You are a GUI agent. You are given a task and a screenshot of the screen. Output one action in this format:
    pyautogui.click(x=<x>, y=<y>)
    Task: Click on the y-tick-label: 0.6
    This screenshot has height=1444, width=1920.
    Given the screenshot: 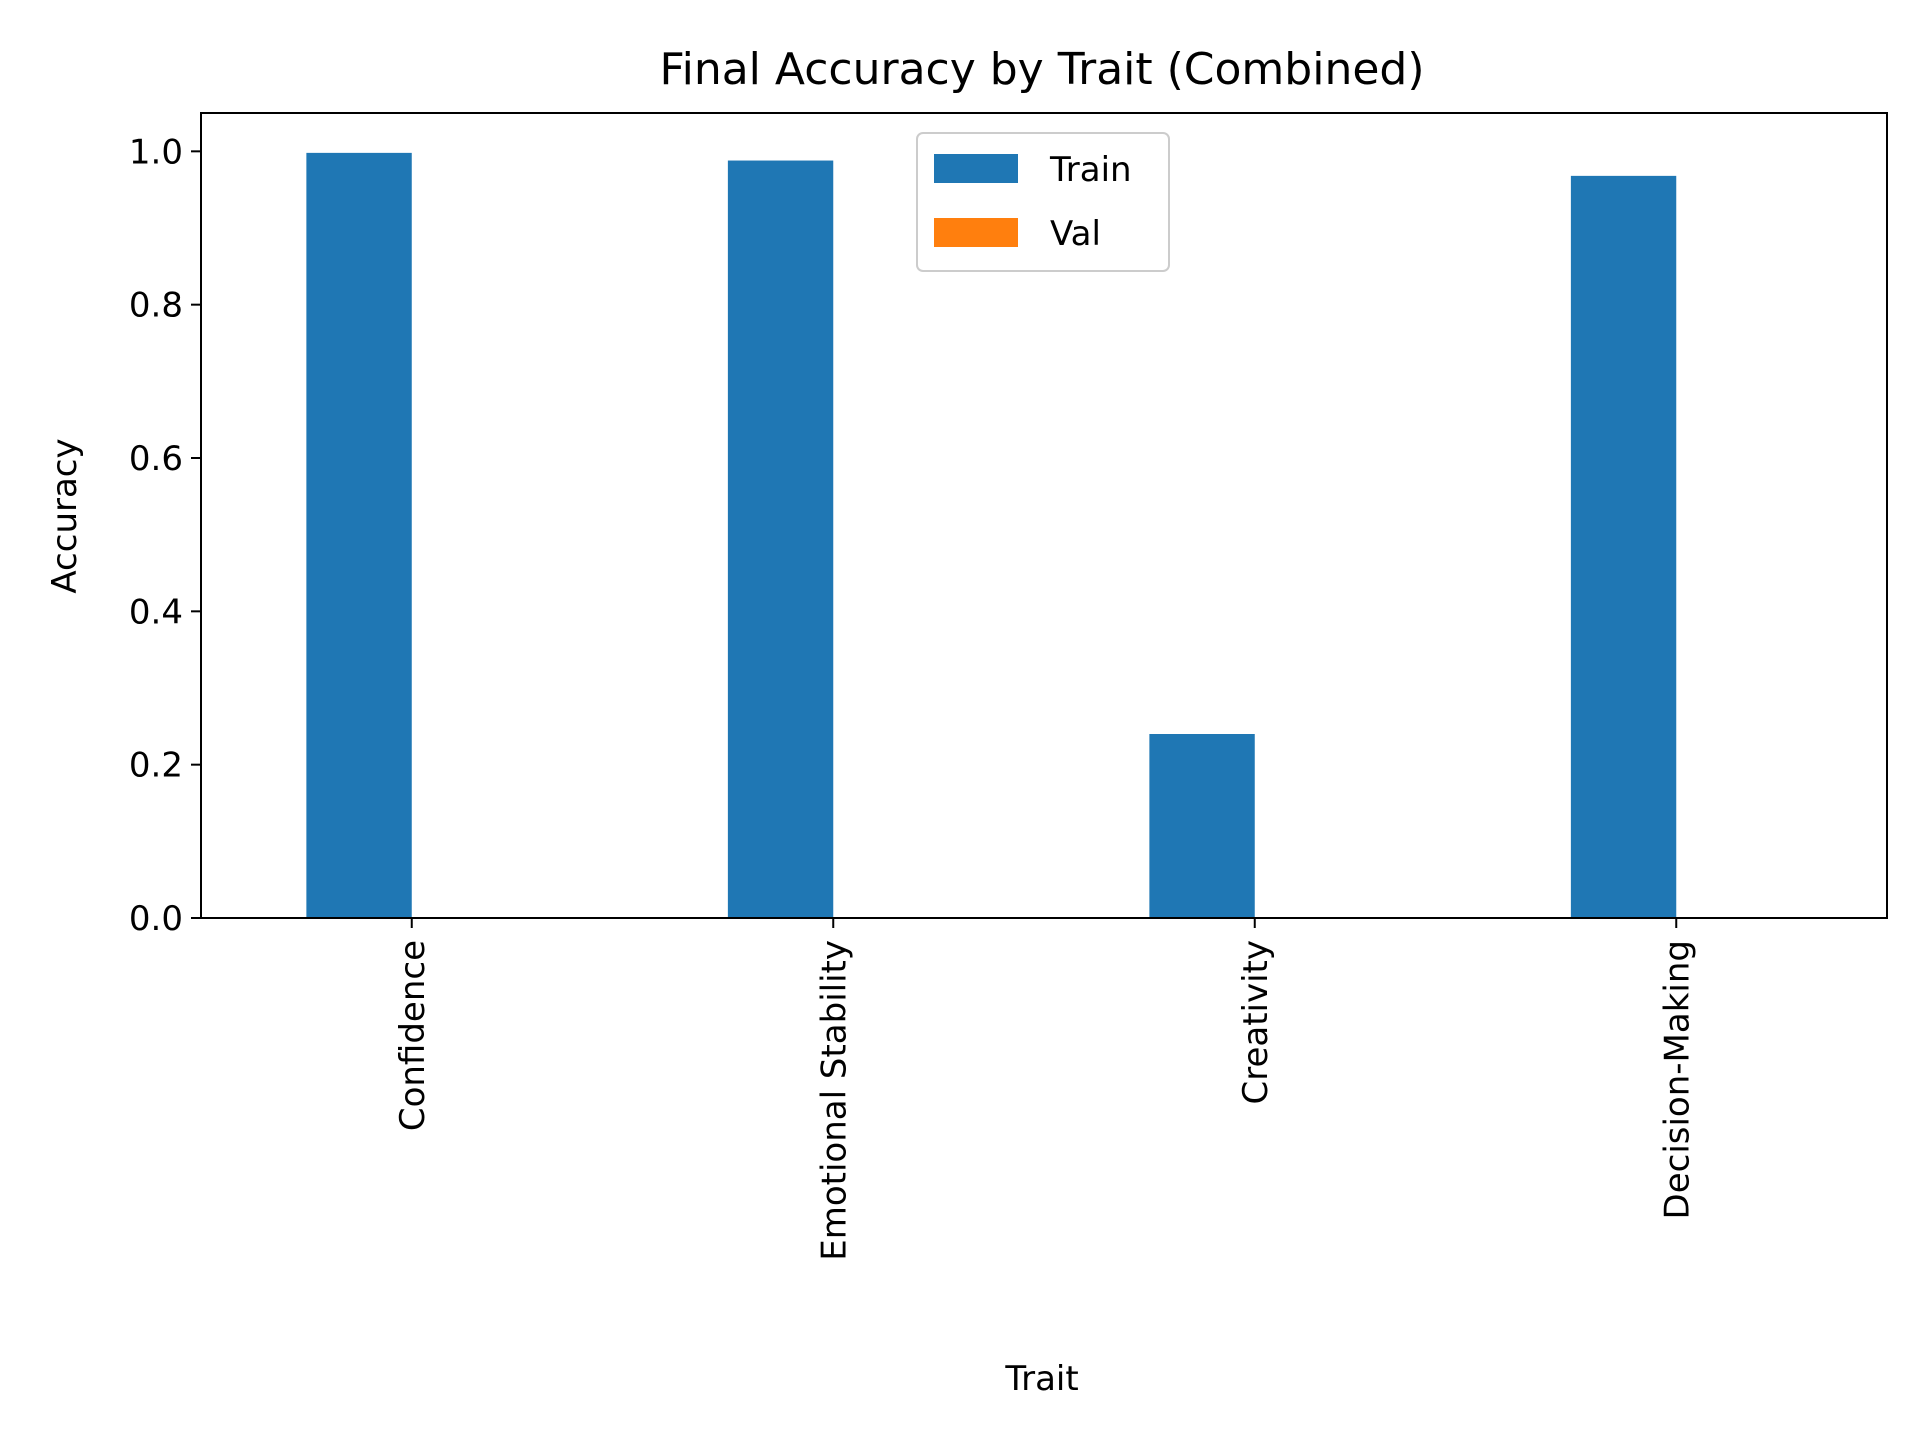 What is the action you would take?
    pyautogui.click(x=156, y=459)
    